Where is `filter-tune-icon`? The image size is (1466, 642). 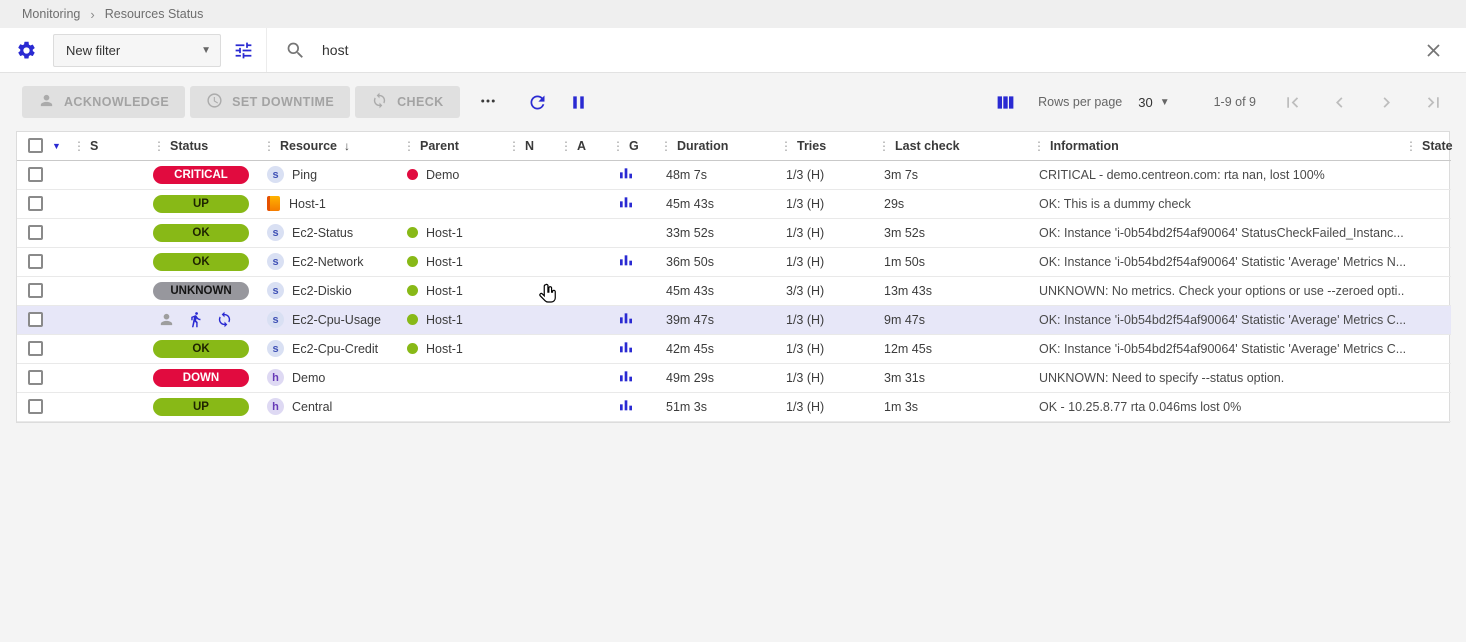
filter-tune-icon is located at coordinates (243, 50).